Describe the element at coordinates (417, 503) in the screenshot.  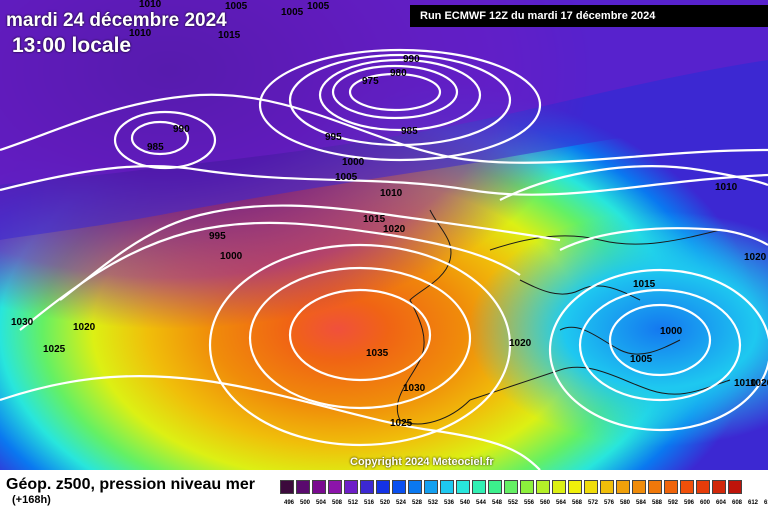
I see `legend-tick: 528` at that location.